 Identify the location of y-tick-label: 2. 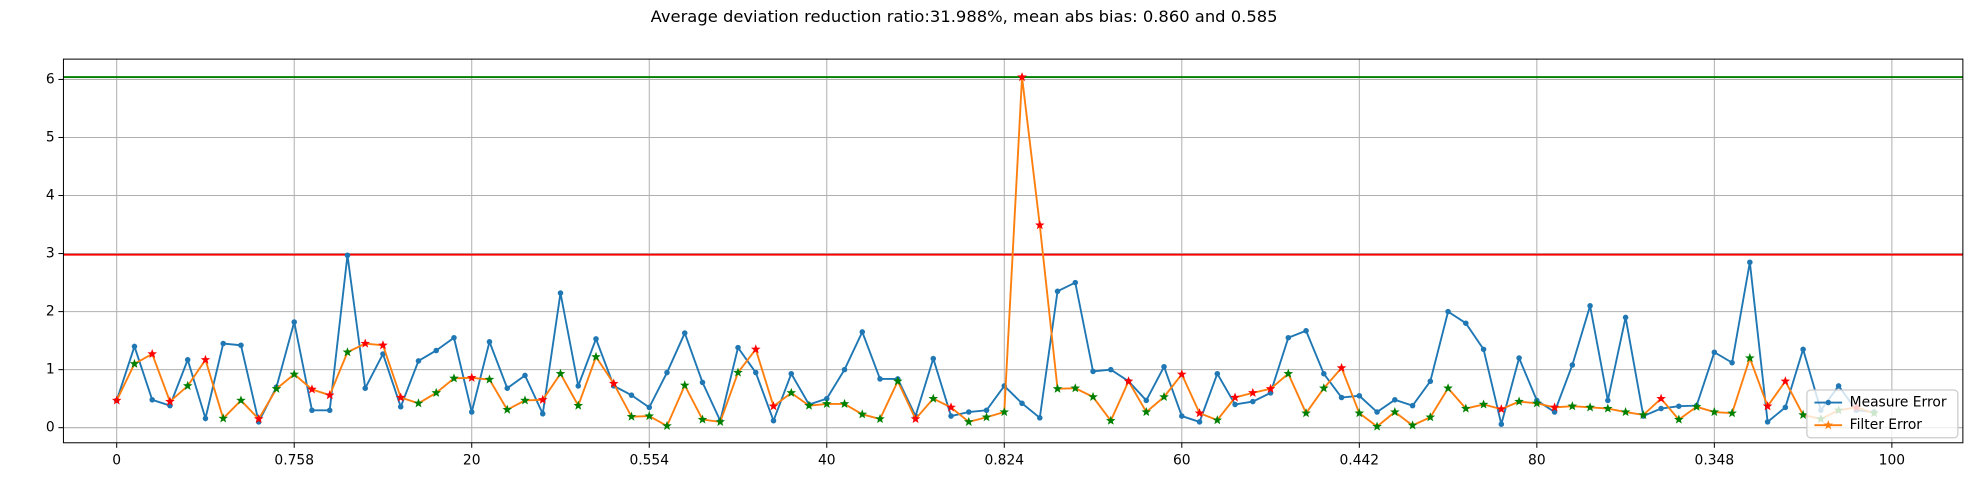
(50, 312).